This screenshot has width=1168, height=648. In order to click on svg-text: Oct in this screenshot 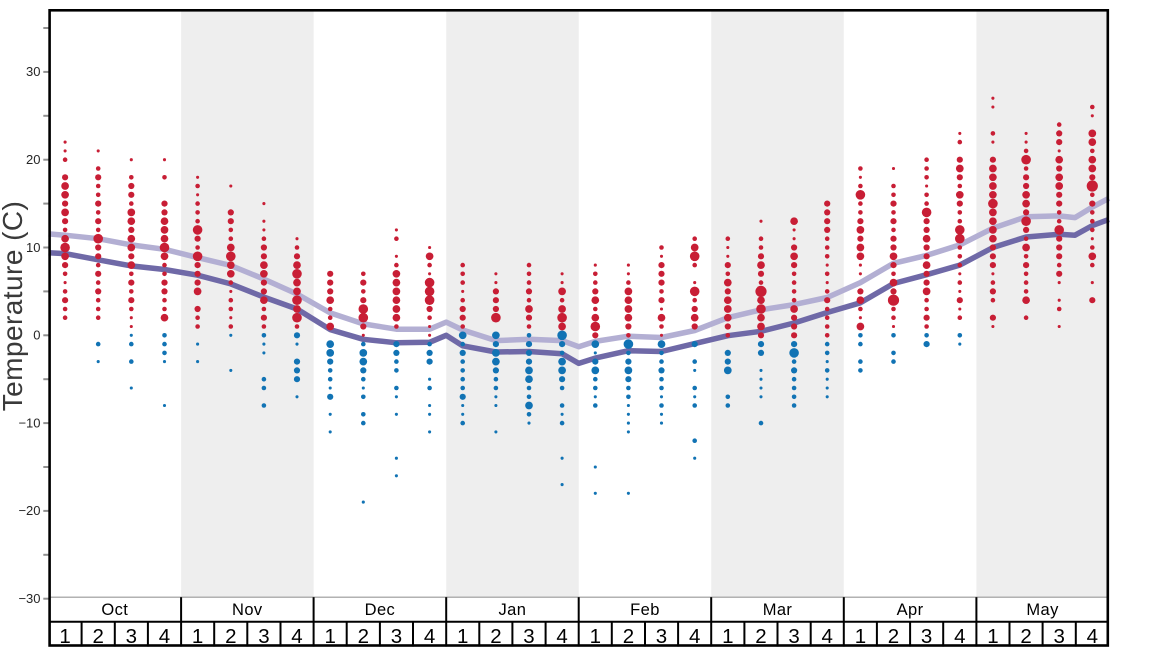, I will do `click(114, 610)`.